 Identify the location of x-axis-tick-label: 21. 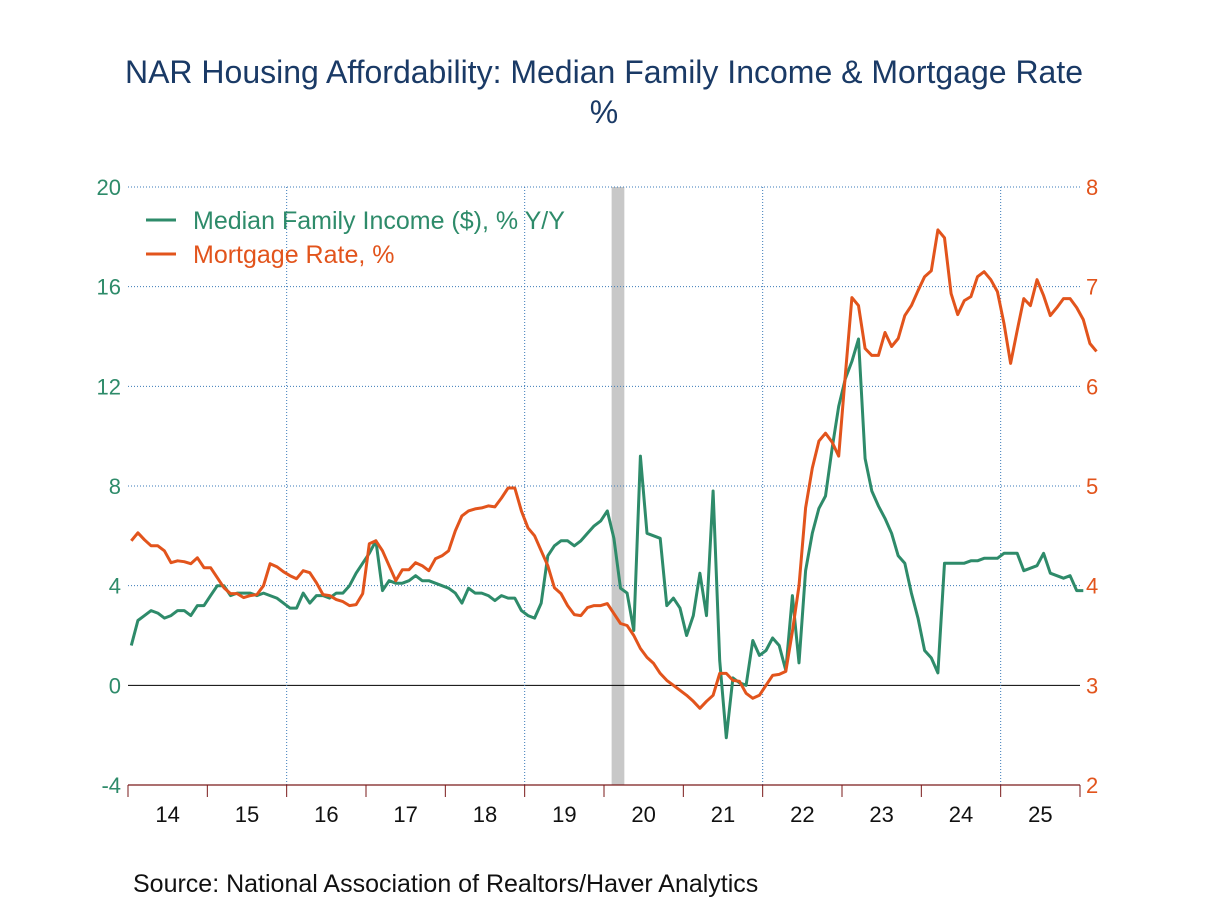
(723, 814).